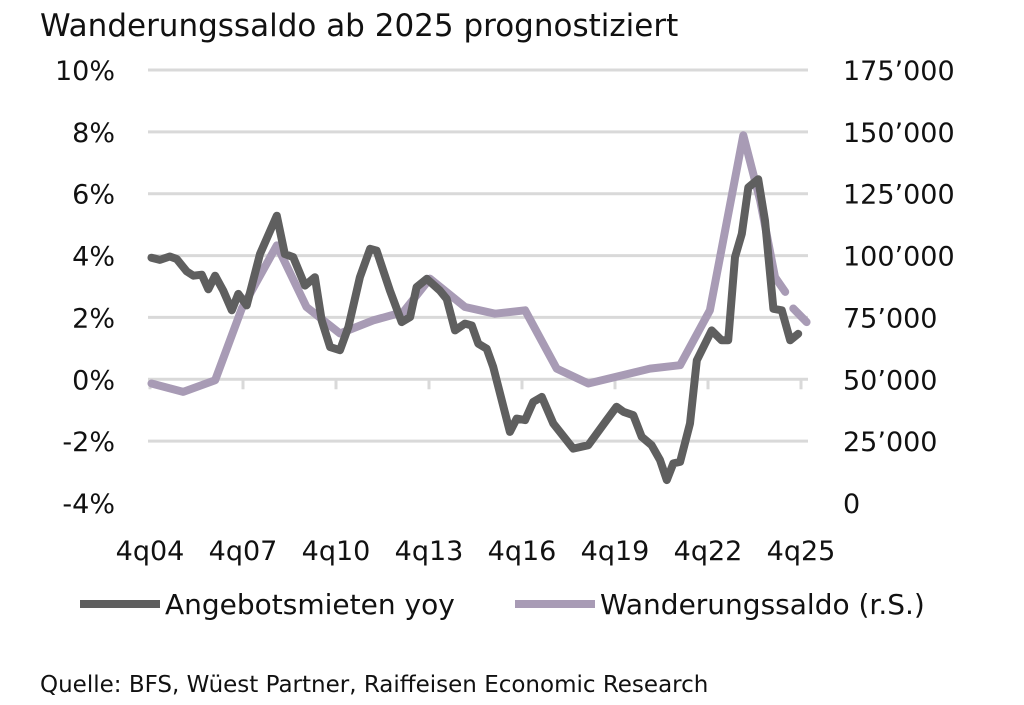 The height and width of the screenshot is (705, 1024). What do you see at coordinates (243, 551) in the screenshot?
I see `x-tick-label: 4q07` at bounding box center [243, 551].